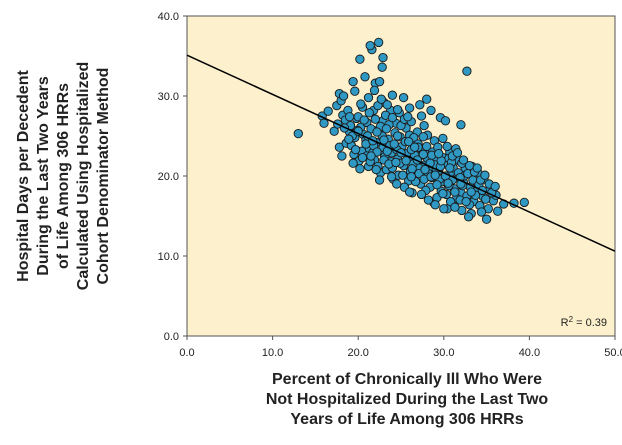 The width and height of the screenshot is (622, 445). I want to click on x-tick-label: 20.0, so click(357, 353).